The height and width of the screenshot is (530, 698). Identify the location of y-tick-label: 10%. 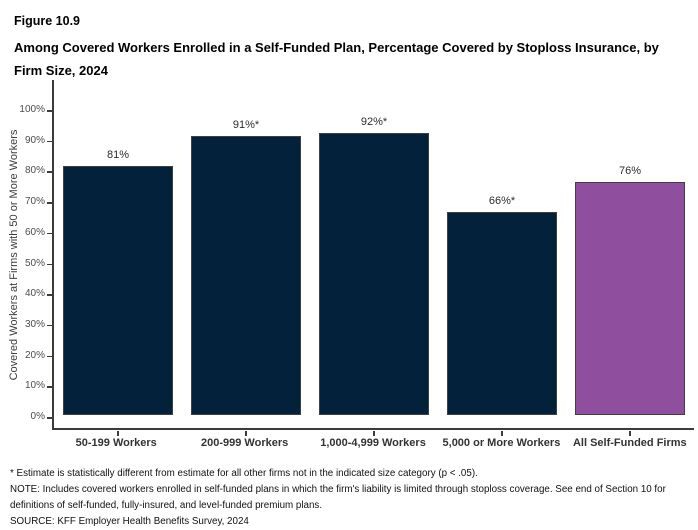
(34, 386).